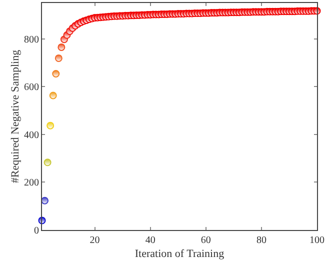 The height and width of the screenshot is (263, 327). I want to click on x-tick-label: 60, so click(205, 240).